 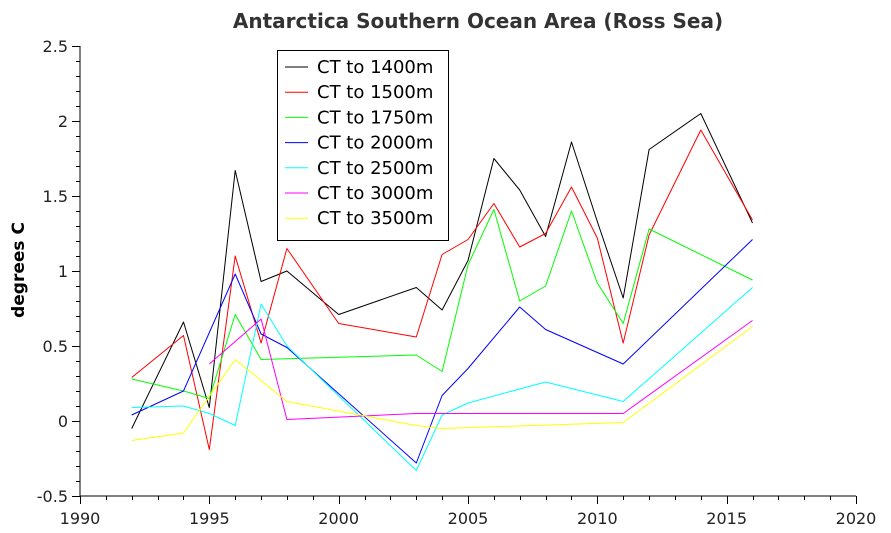 I want to click on x-tick-label: 2015, so click(x=726, y=518).